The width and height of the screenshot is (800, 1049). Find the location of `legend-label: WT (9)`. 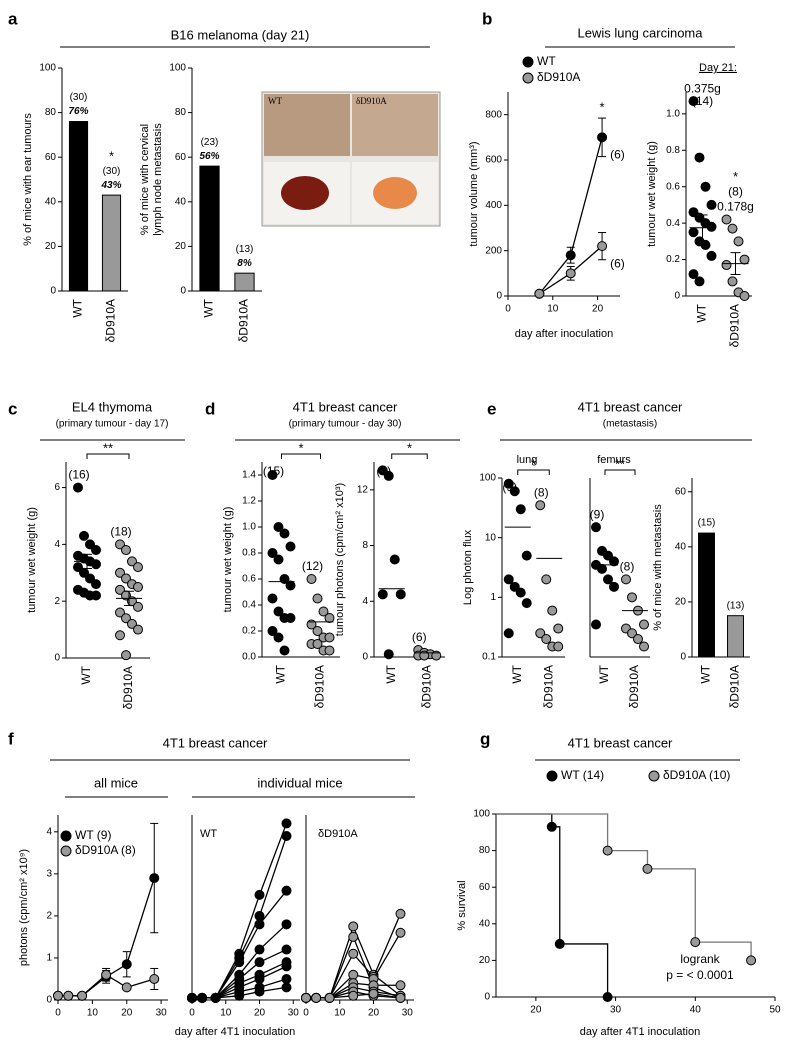

legend-label: WT (9) is located at coordinates (93, 835).